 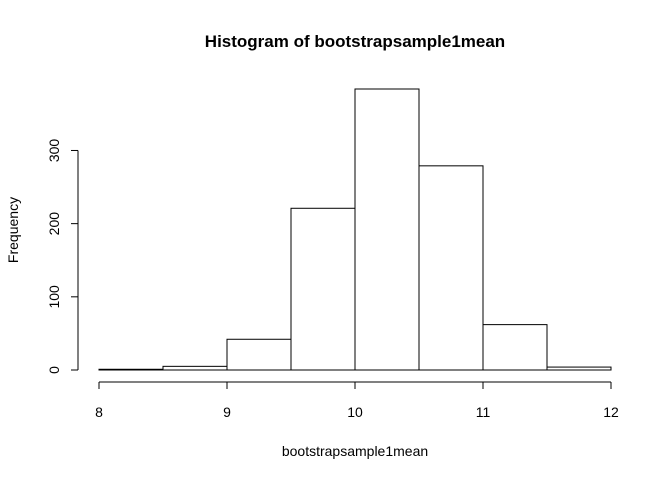 What do you see at coordinates (54, 151) in the screenshot?
I see `y-tick-label-3: 300` at bounding box center [54, 151].